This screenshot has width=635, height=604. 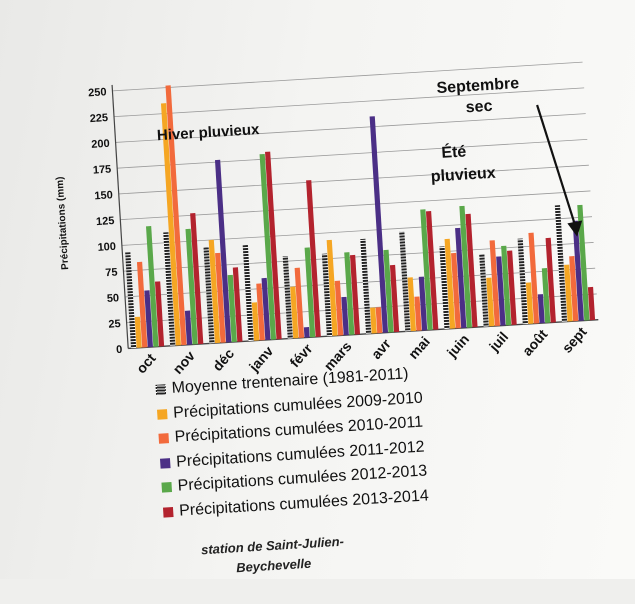 I want to click on y-tick-label: 175, so click(x=102, y=170).